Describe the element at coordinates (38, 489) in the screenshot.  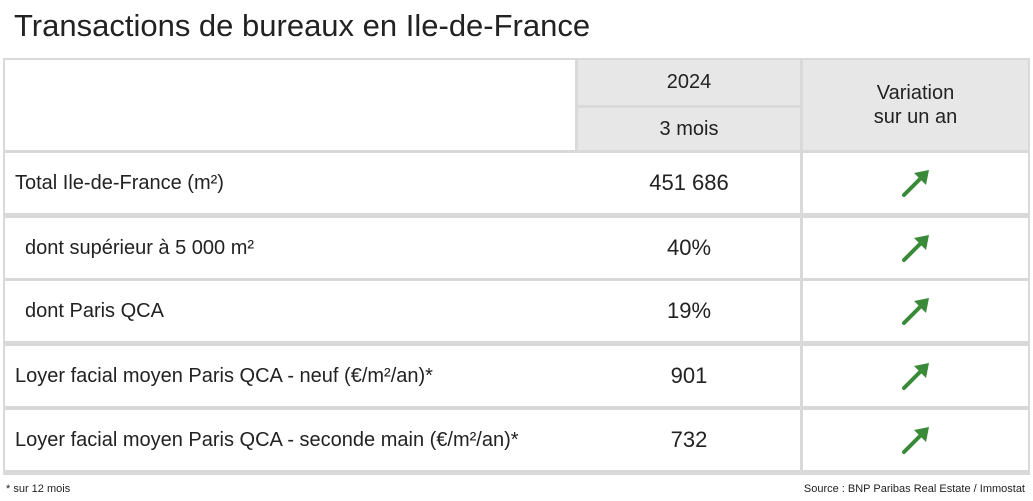
I see `footnote: * sur 12 mois` at that location.